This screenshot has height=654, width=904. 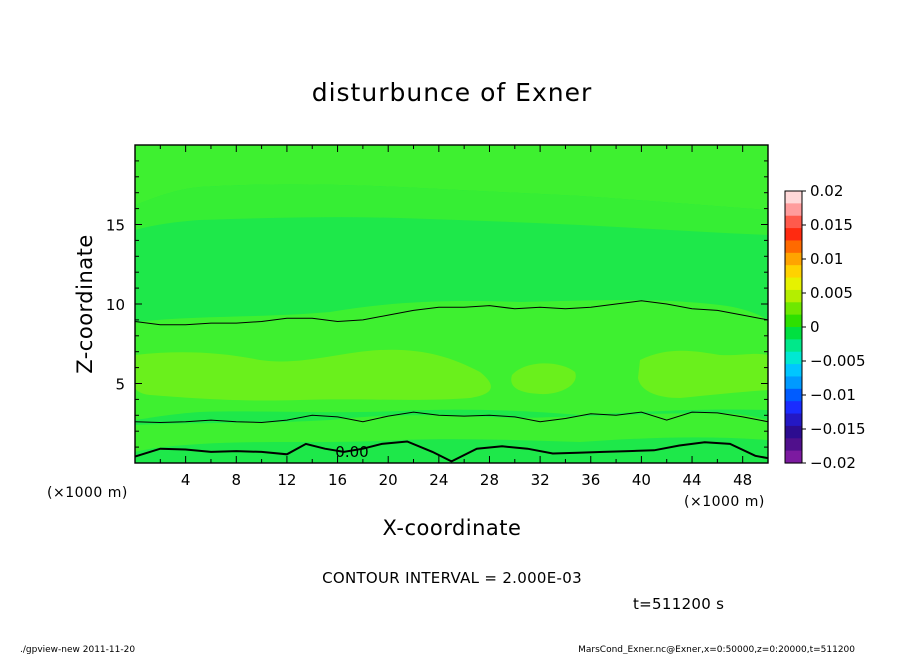 I want to click on colorbar-label: −0.005, so click(x=838, y=361).